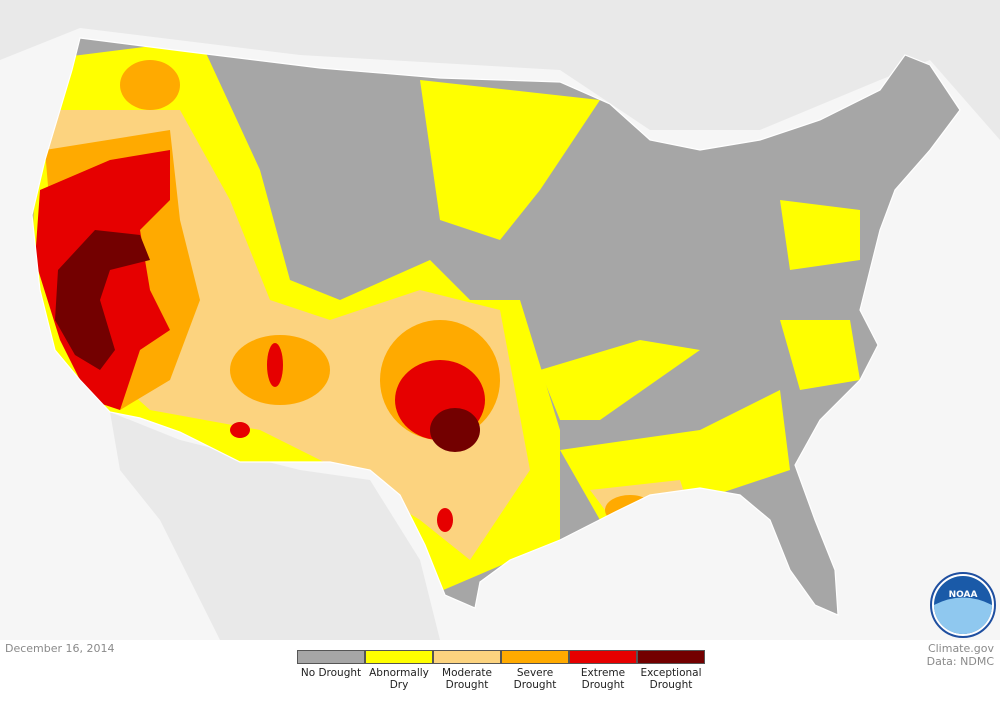 The height and width of the screenshot is (704, 1000). What do you see at coordinates (275, 526) in the screenshot?
I see `mexico` at bounding box center [275, 526].